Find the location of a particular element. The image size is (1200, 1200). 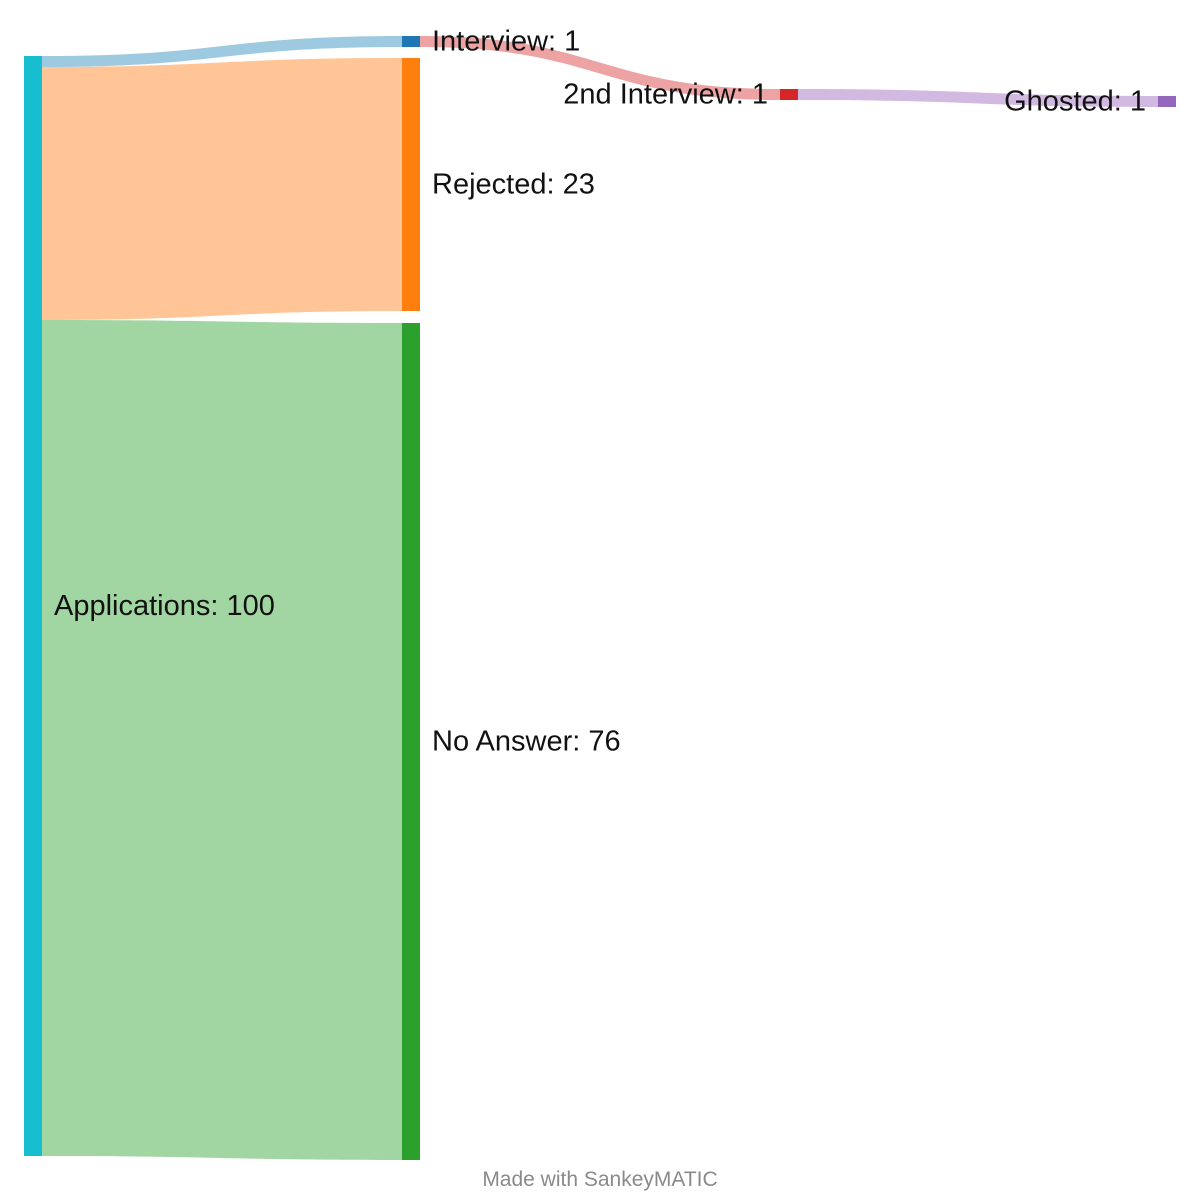

node-second-interview is located at coordinates (789, 94).